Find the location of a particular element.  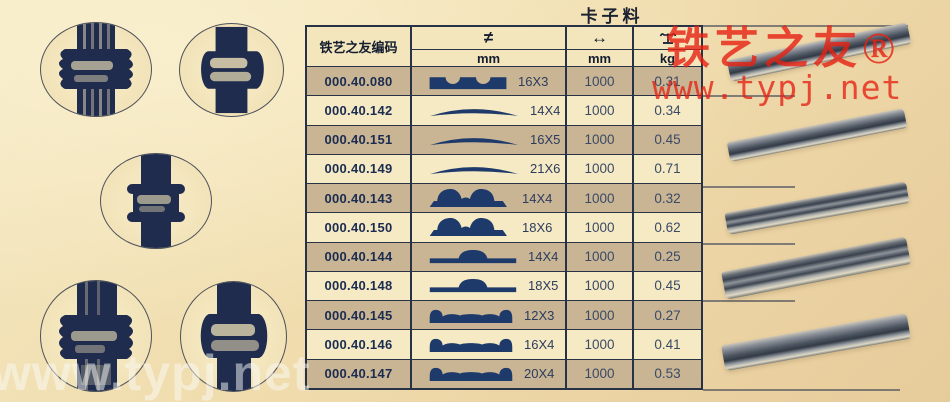

clamp-spool-illustration is located at coordinates (156, 201).